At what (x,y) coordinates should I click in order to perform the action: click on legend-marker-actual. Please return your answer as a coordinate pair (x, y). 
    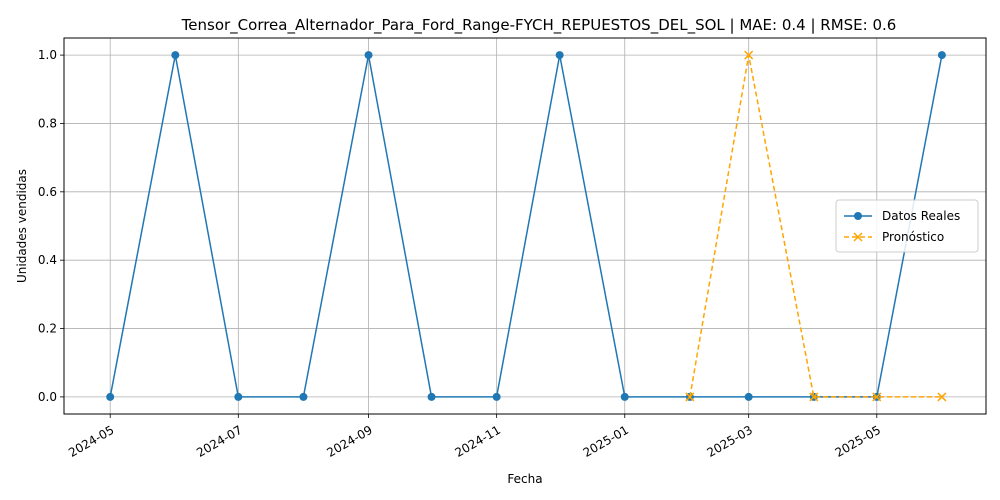
    Looking at the image, I should click on (858, 216).